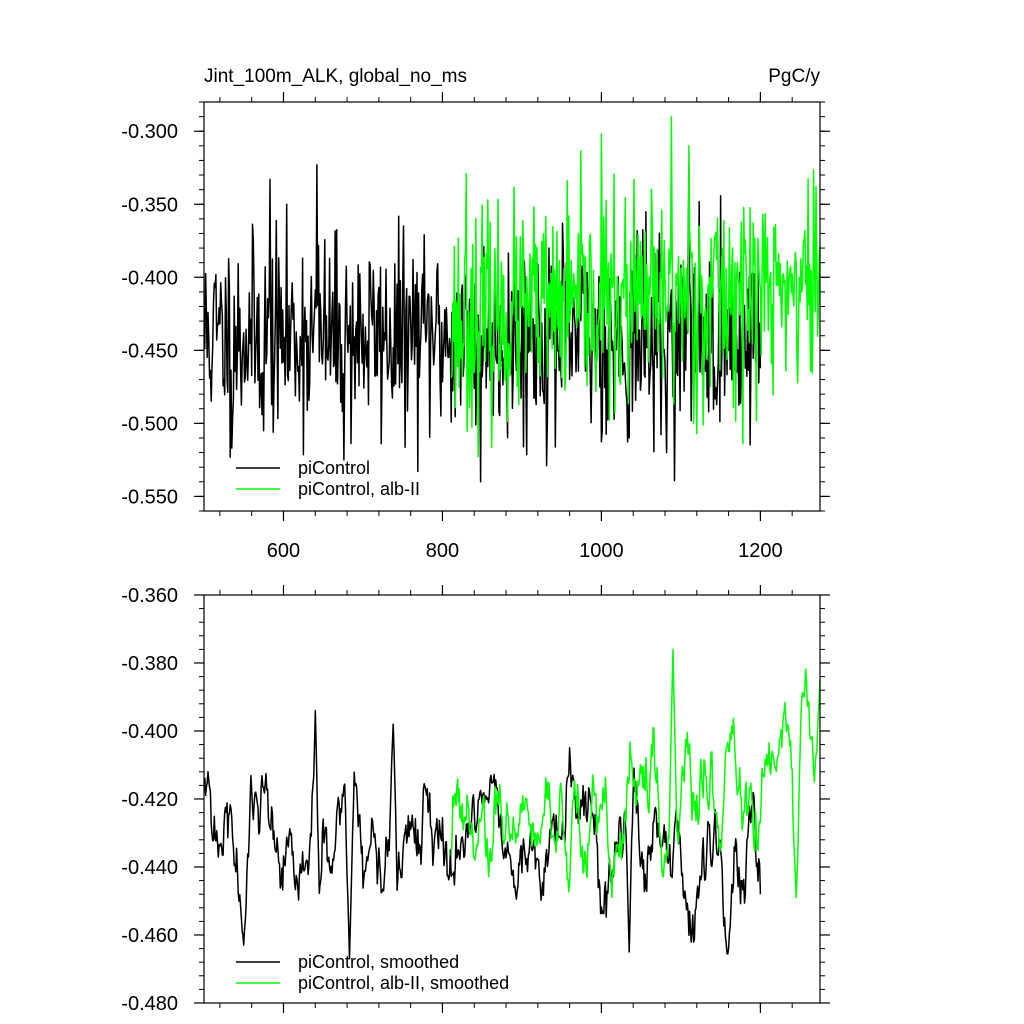 Image resolution: width=1024 pixels, height=1024 pixels. I want to click on y-tick-label: -0.380, so click(149, 664).